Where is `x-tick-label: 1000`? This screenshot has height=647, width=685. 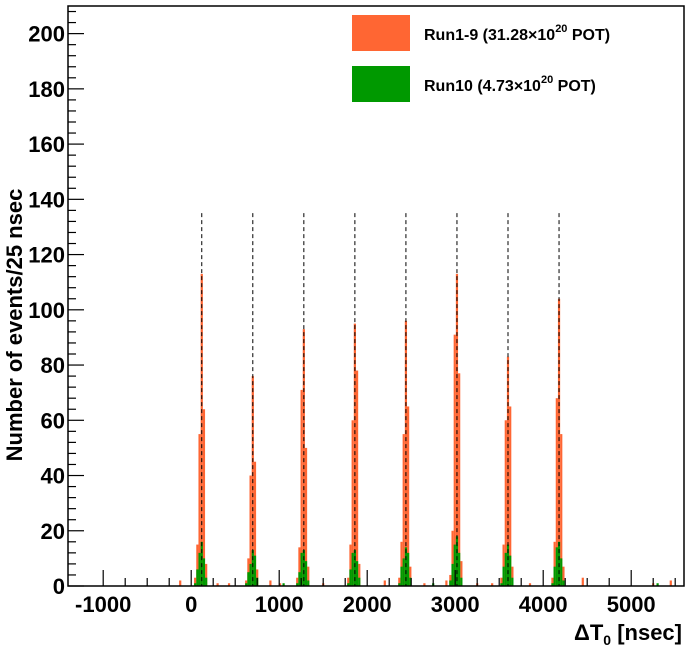
x-tick-label: 1000 is located at coordinates (279, 604).